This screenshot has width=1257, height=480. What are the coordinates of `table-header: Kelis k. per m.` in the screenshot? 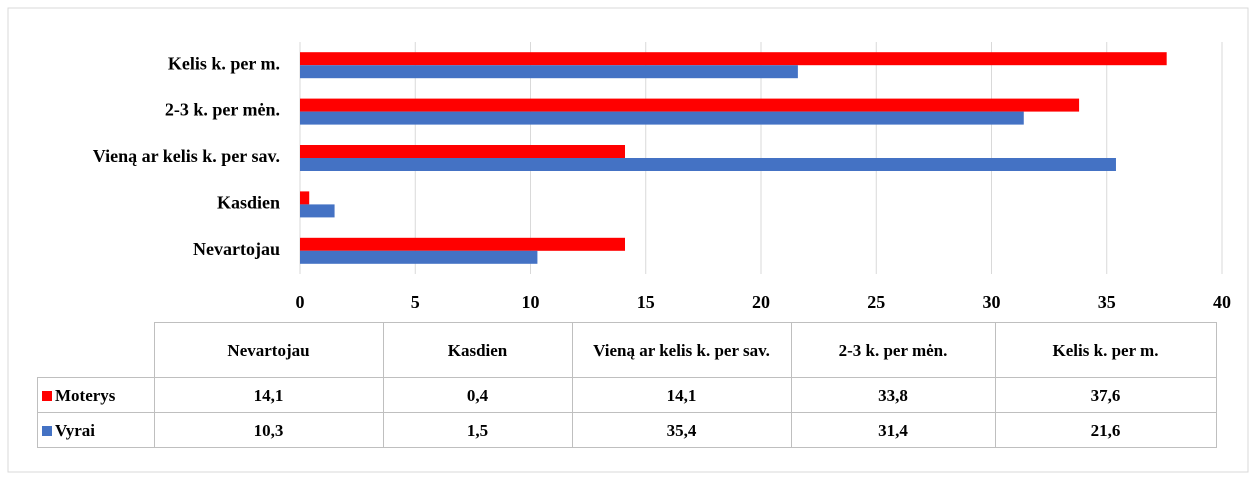 It's located at (1105, 350).